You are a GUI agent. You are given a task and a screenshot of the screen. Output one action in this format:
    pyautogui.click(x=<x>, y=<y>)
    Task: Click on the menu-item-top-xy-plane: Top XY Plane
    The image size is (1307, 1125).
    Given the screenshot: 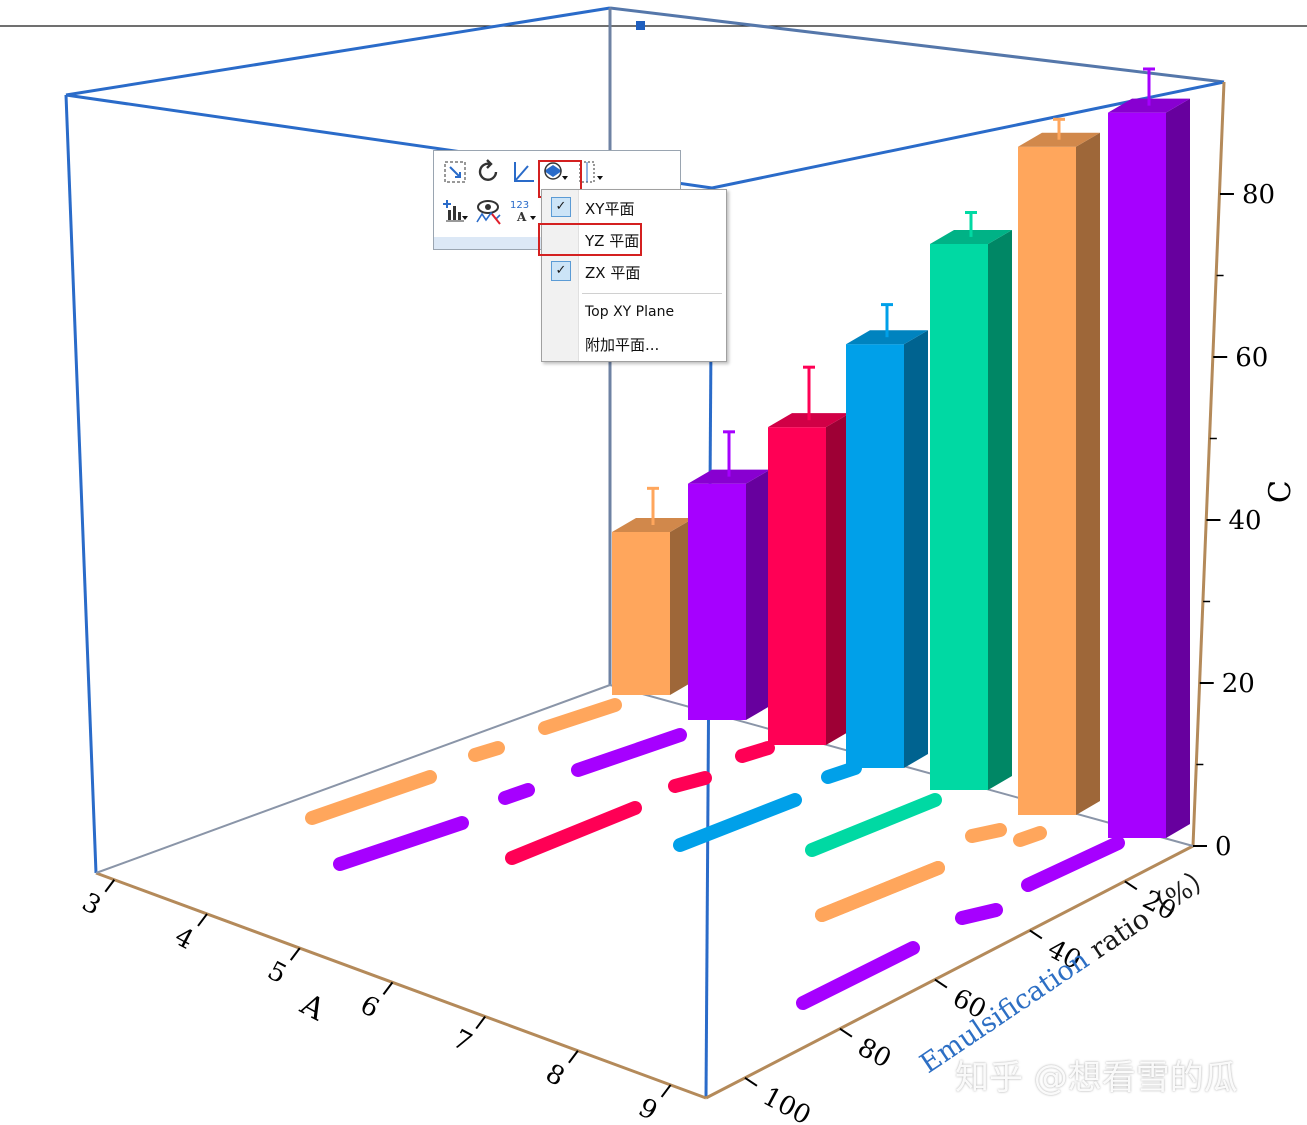 What is the action you would take?
    pyautogui.click(x=634, y=313)
    